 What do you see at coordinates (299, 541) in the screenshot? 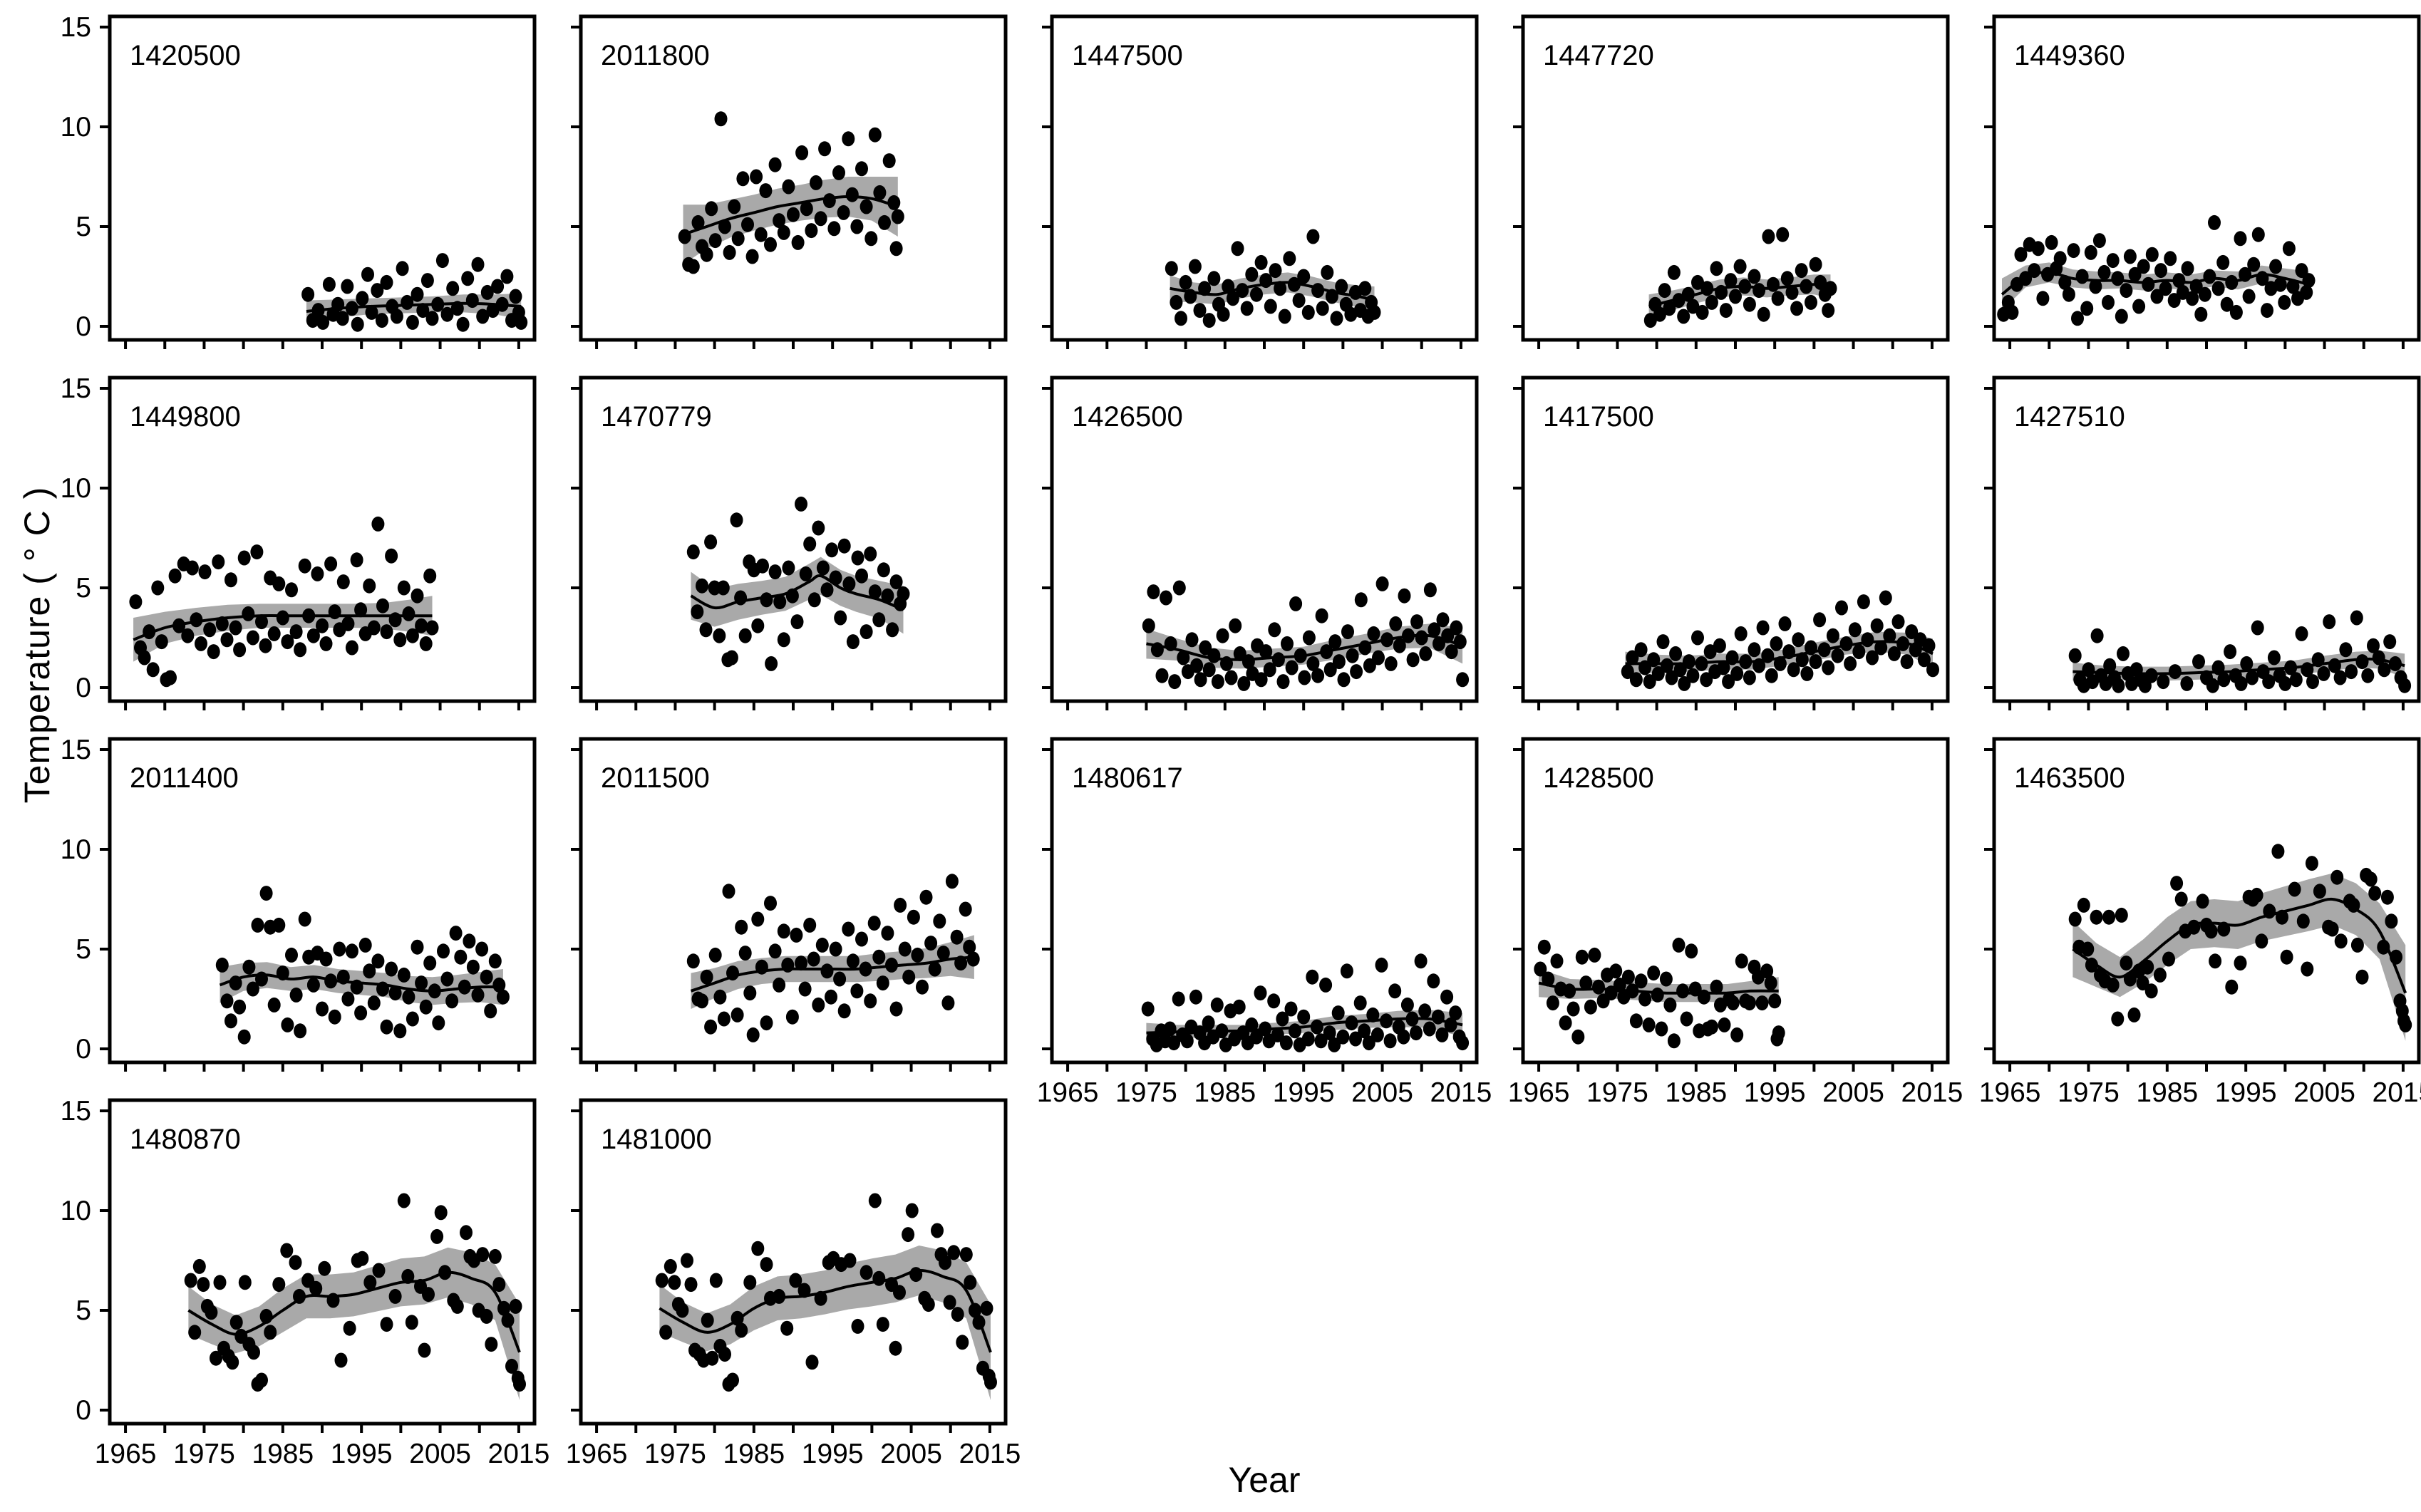
I see `panel-1449800: 0 5 10 15 1449800` at bounding box center [299, 541].